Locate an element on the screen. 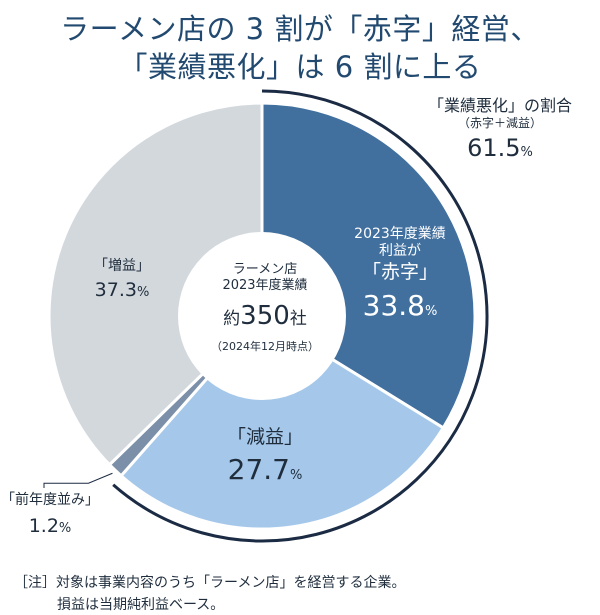 The width and height of the screenshot is (600, 615). slice-deficit-label: 「赤字」 is located at coordinates (399, 271).